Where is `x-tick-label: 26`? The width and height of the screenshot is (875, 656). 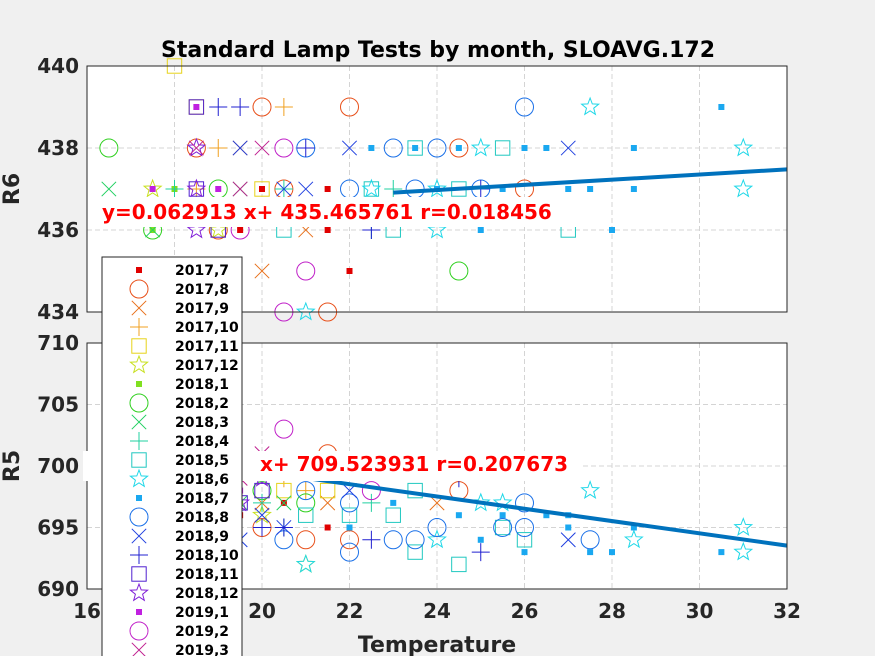 x-tick-label: 26 is located at coordinates (525, 611).